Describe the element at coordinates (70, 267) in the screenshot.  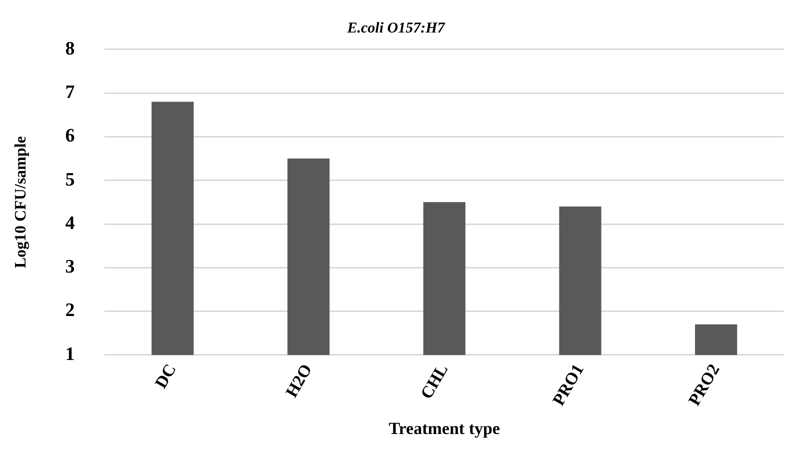
I see `y-tick-label: 3` at that location.